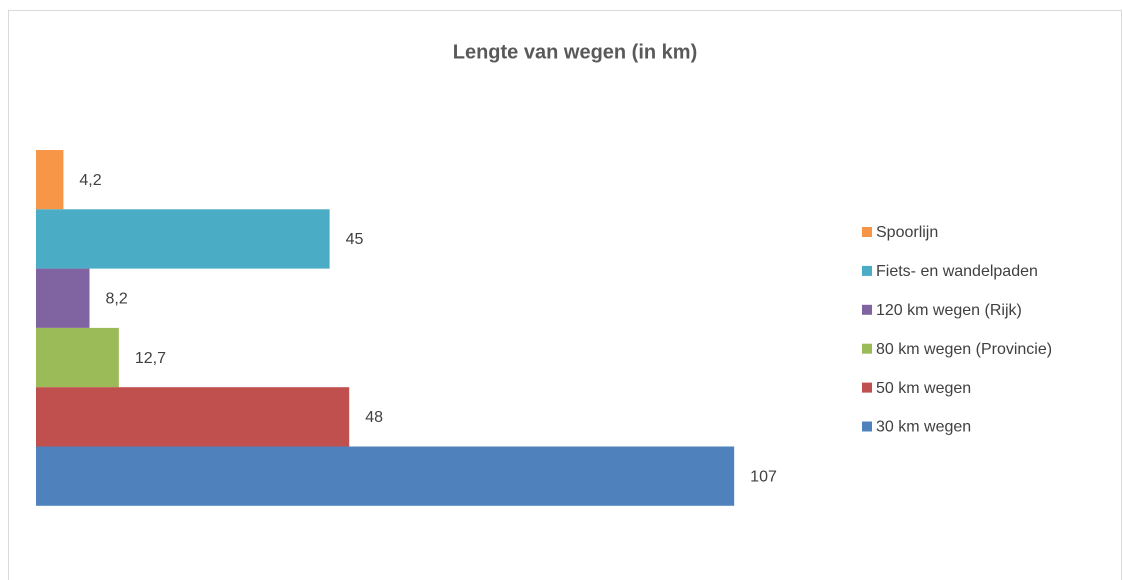  Describe the element at coordinates (964, 349) in the screenshot. I see `legend-label: 80 km wegen (Provincie)` at that location.